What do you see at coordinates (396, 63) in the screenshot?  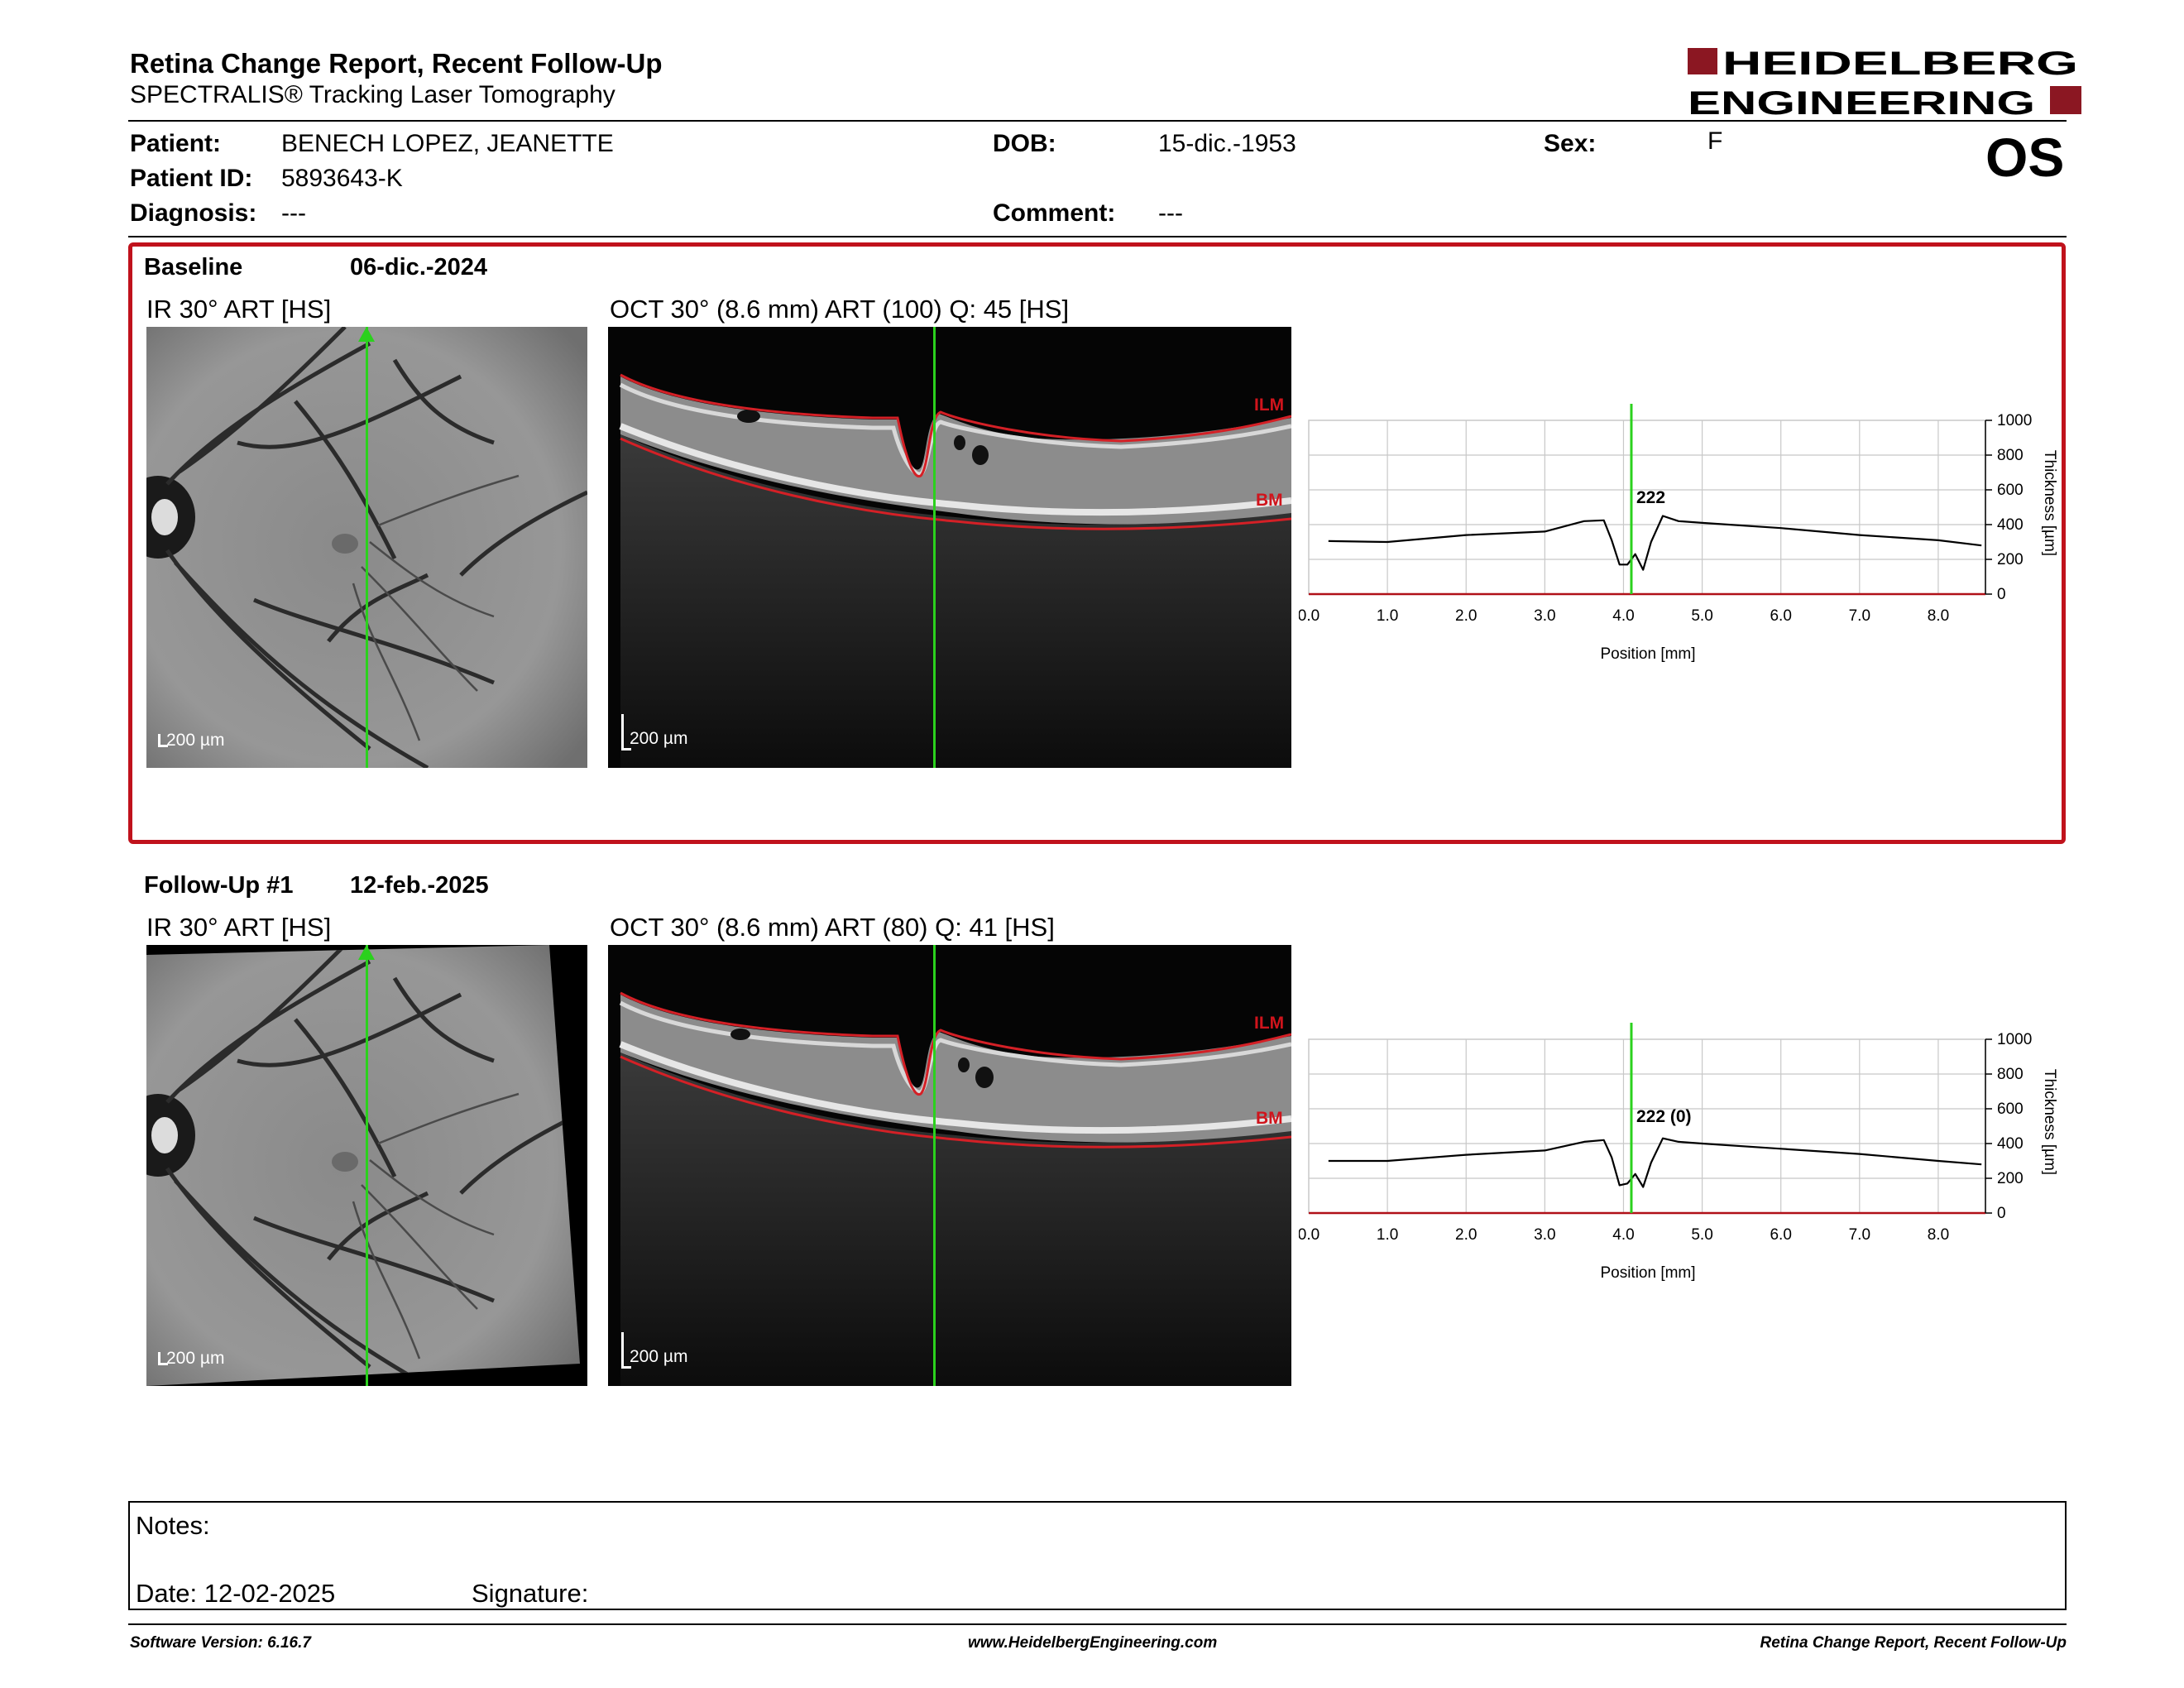 I see `report-title: Retina Change Report, Recent Follow-Up` at bounding box center [396, 63].